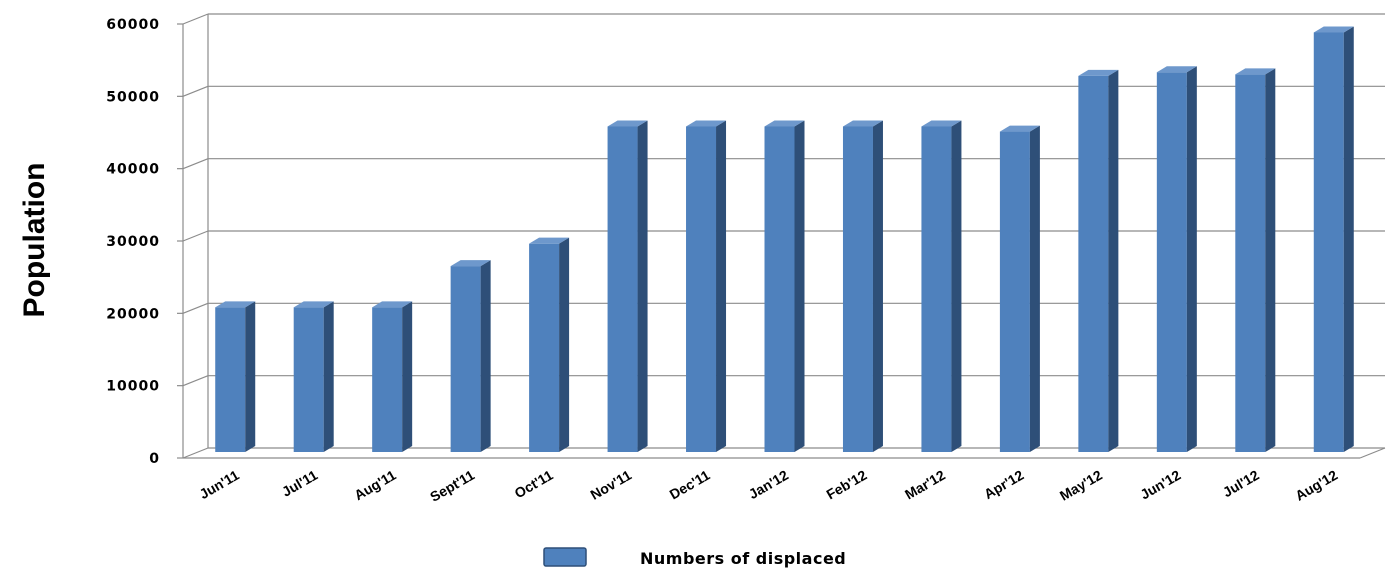 The height and width of the screenshot is (568, 1391). I want to click on y-tick-label: 40000, so click(133, 170).